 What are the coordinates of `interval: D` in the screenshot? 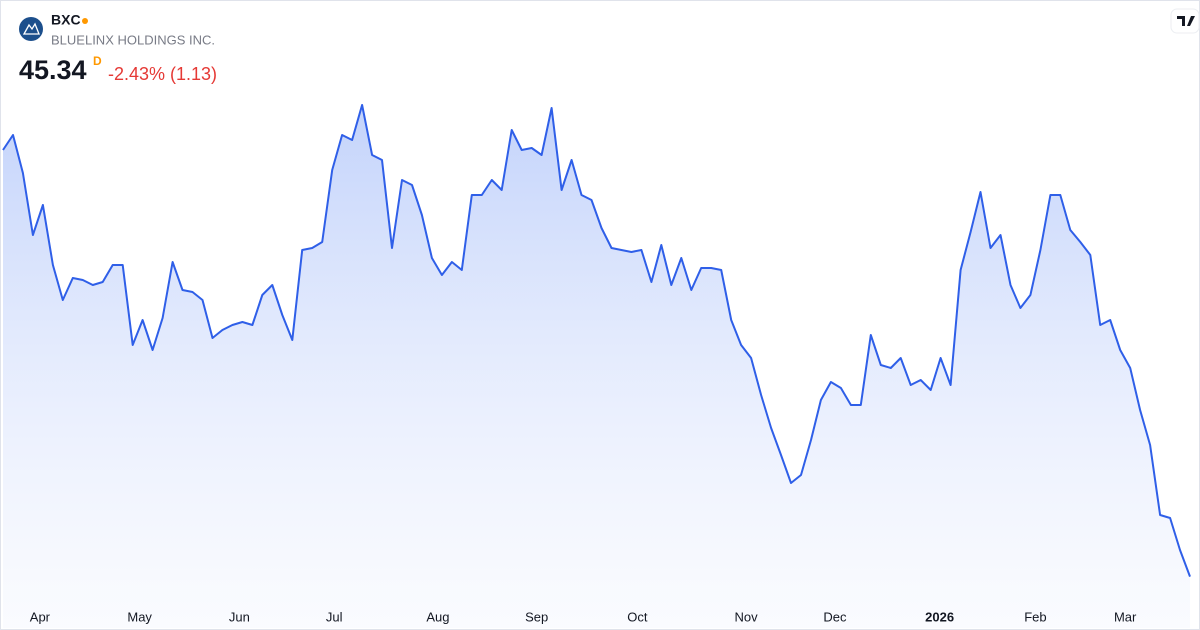 It's located at (97, 61).